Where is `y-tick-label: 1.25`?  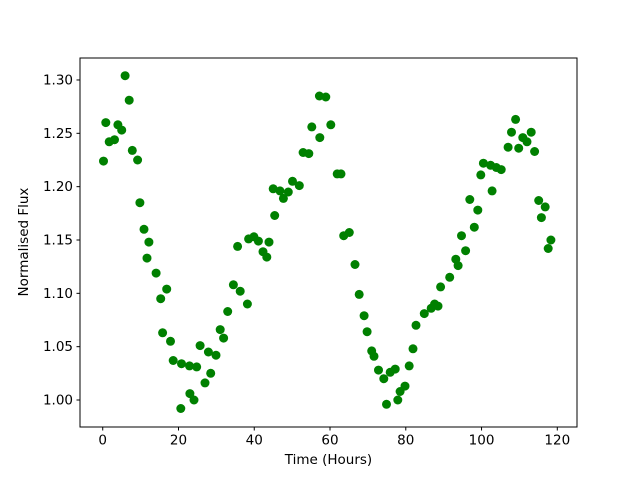
y-tick-label: 1.25 is located at coordinates (58, 134).